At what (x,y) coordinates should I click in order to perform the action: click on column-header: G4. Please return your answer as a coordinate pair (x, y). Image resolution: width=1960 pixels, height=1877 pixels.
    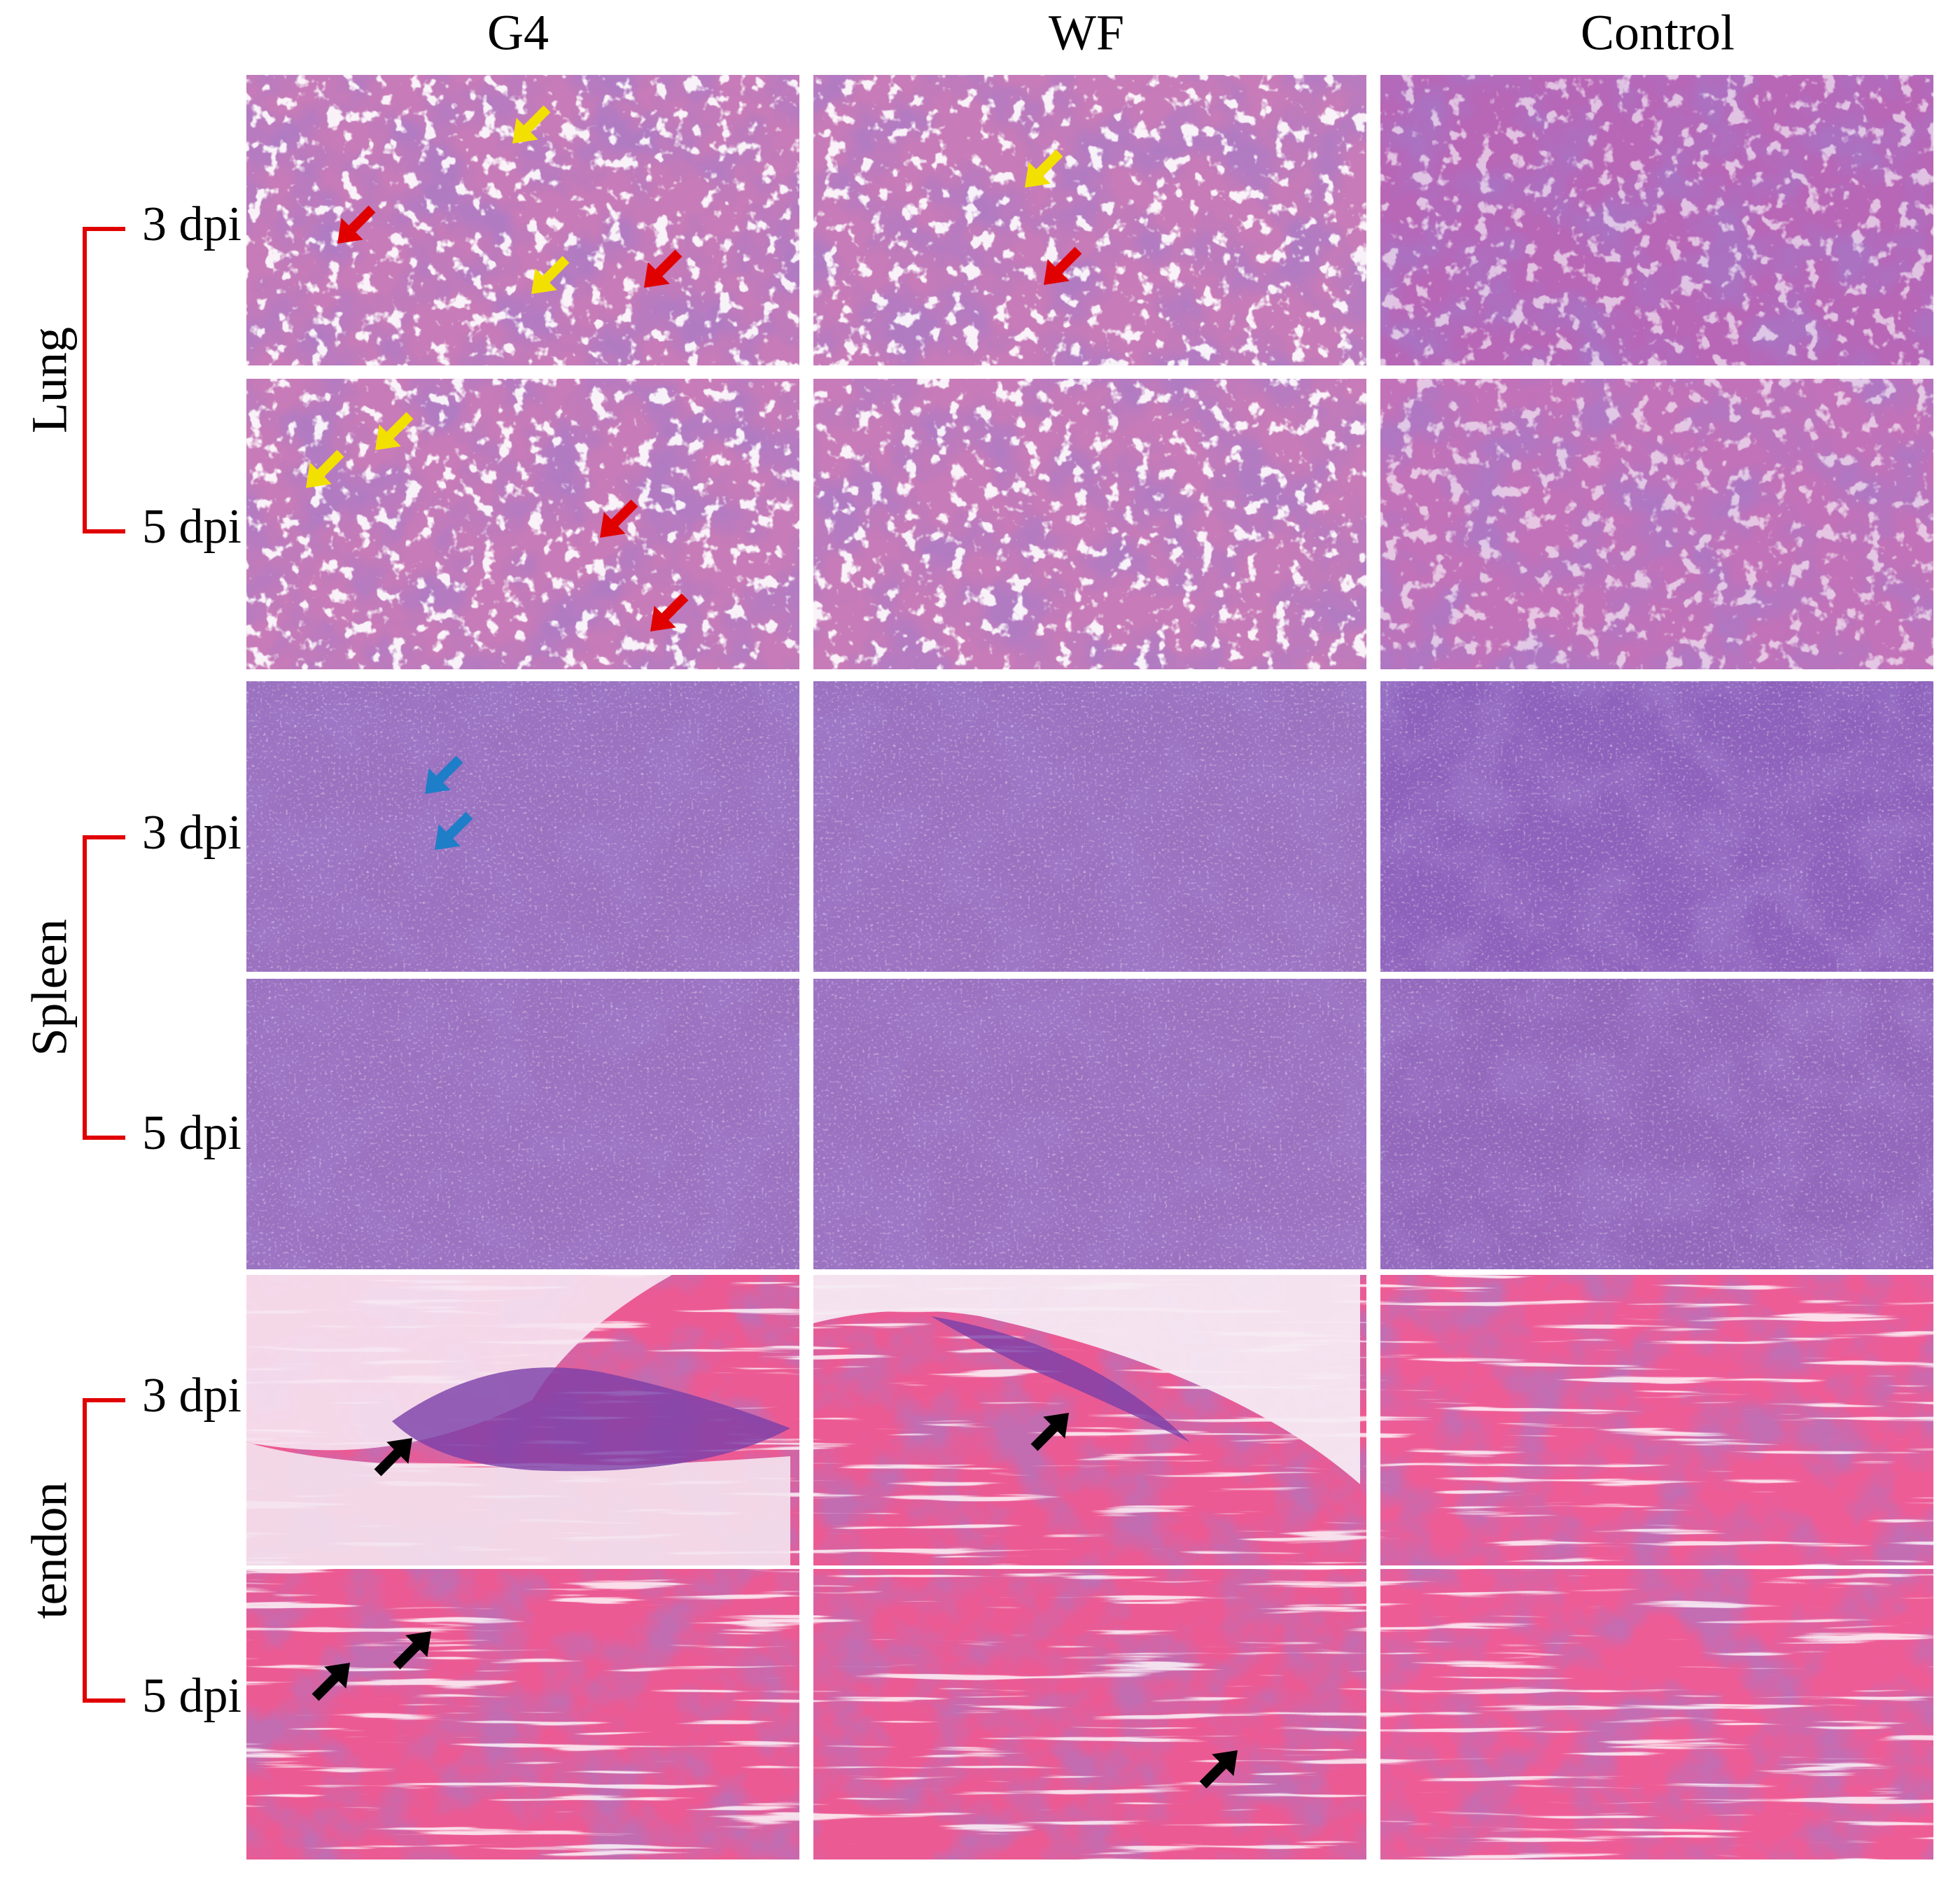
    Looking at the image, I should click on (518, 33).